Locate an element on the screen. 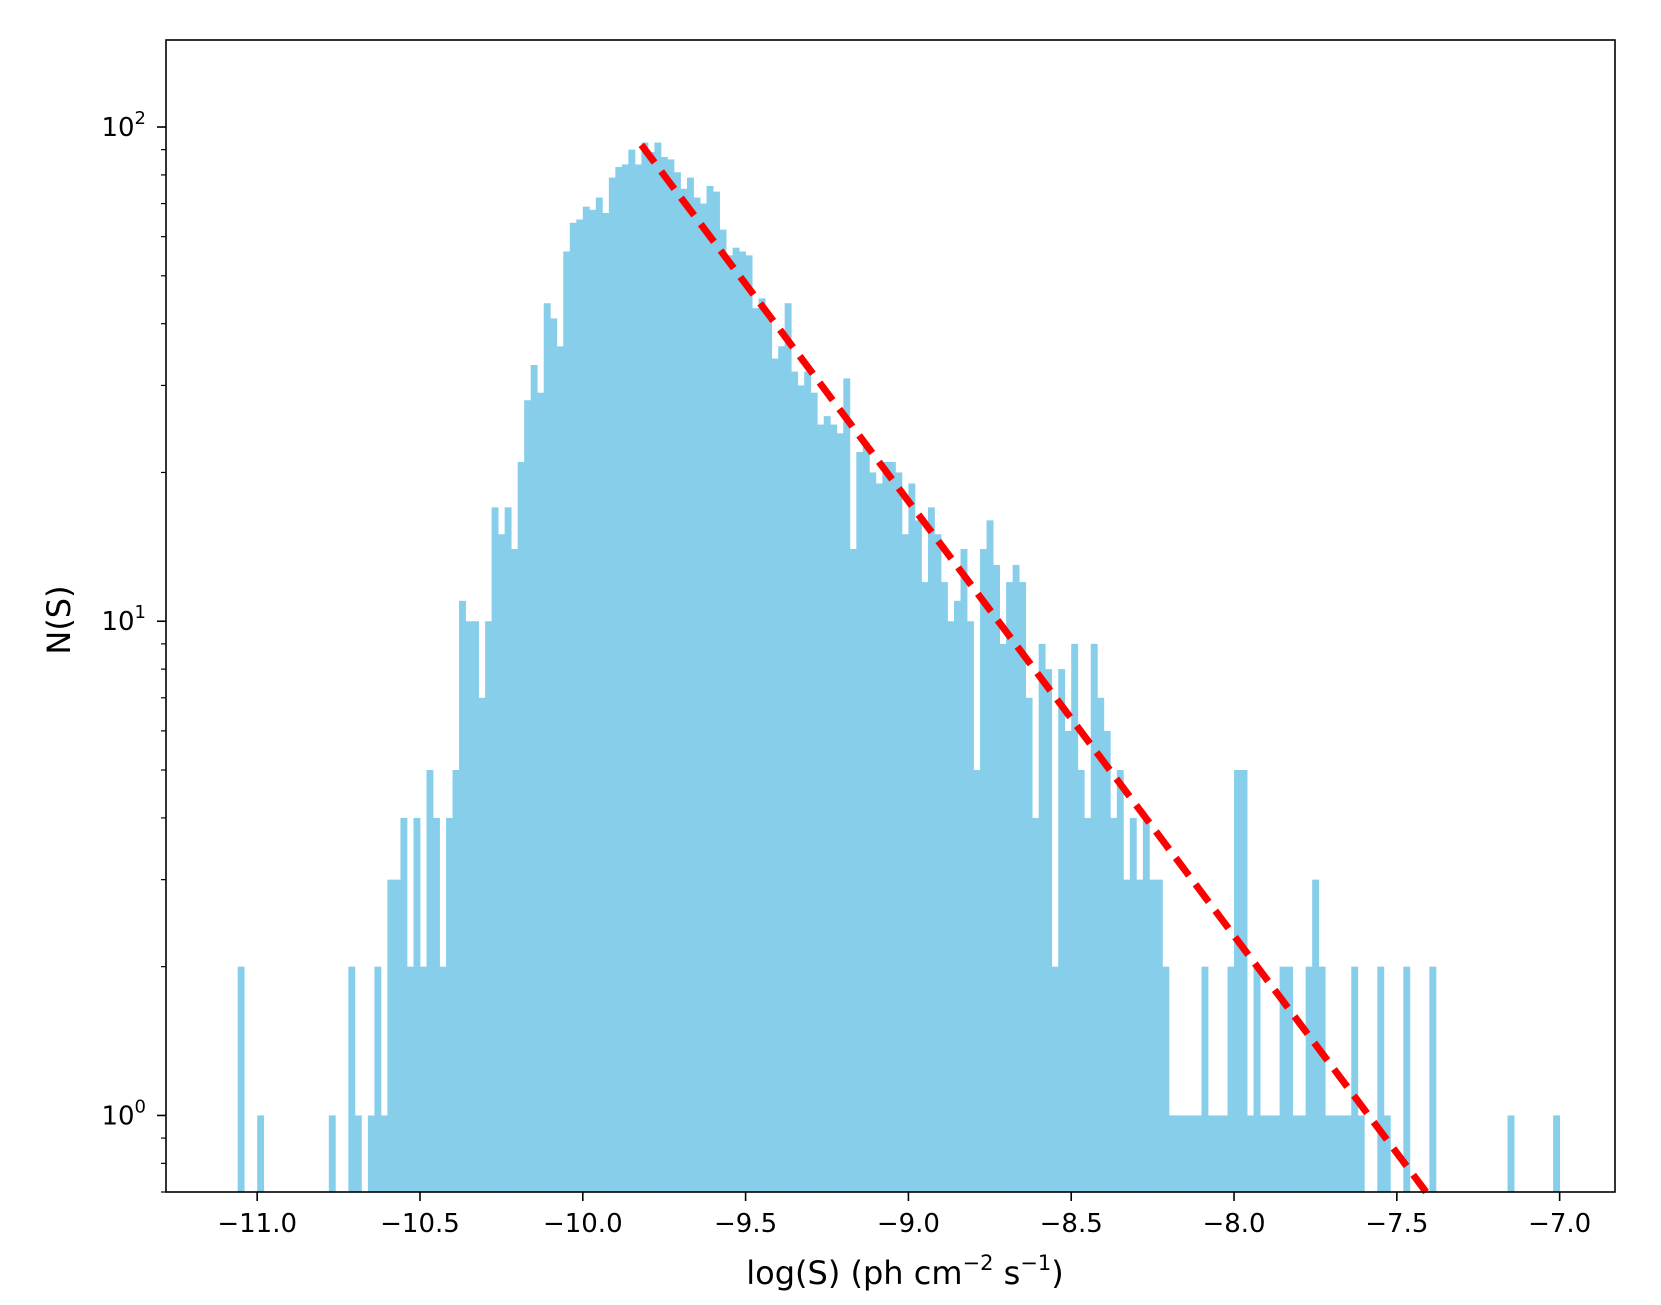 This screenshot has width=1661, height=1305. x-tick-label: −7.0 is located at coordinates (1559, 1224).